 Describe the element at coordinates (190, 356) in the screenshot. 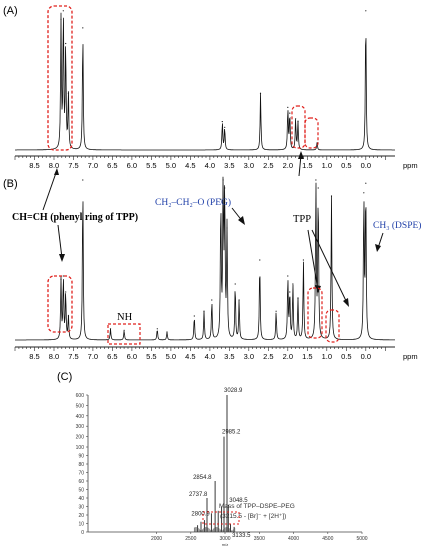

I see `tick-label-b: 4.5` at that location.